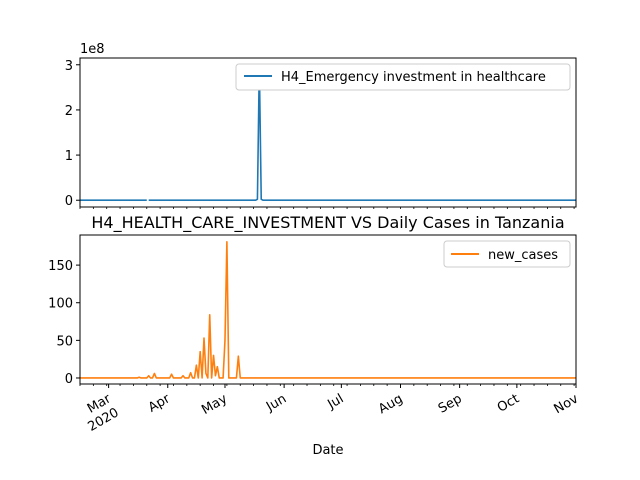 Image resolution: width=640 pixels, height=480 pixels. I want to click on x-tick-label-line: Jul, so click(335, 401).